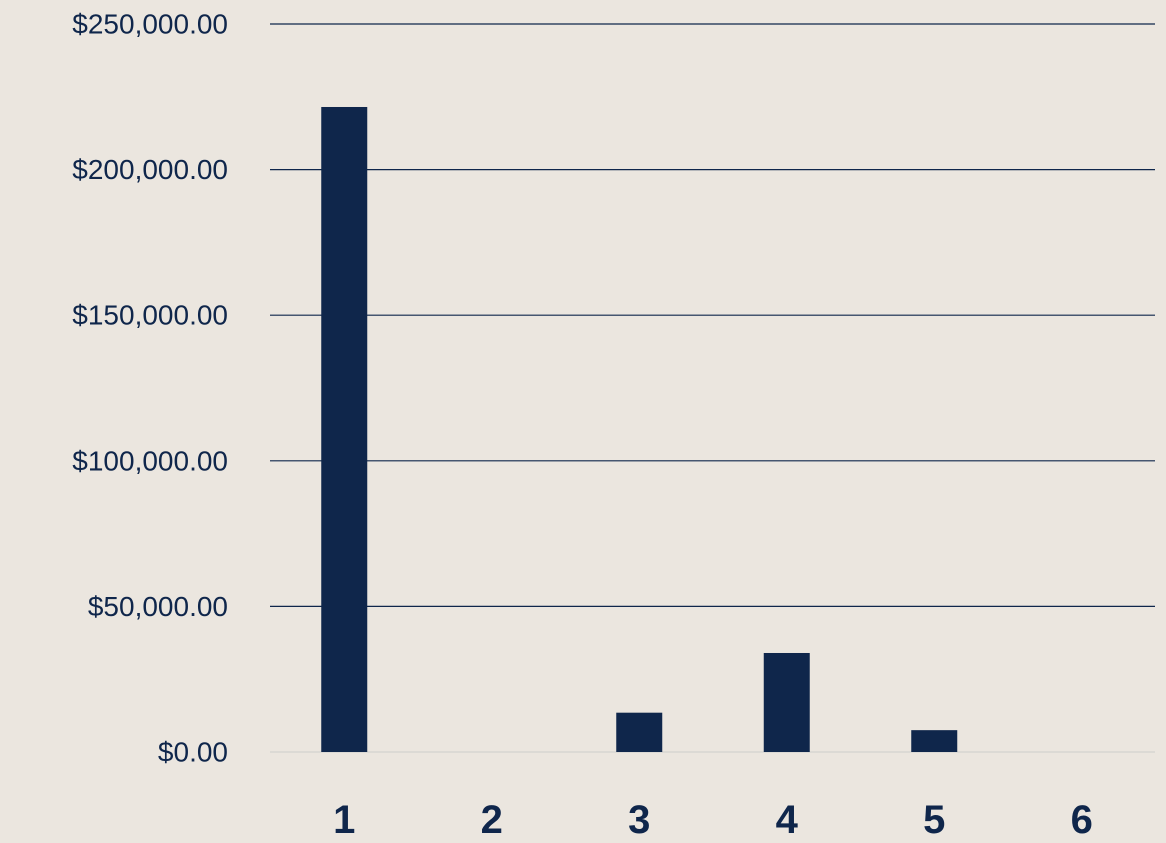  I want to click on x-tick-label: 3, so click(639, 820).